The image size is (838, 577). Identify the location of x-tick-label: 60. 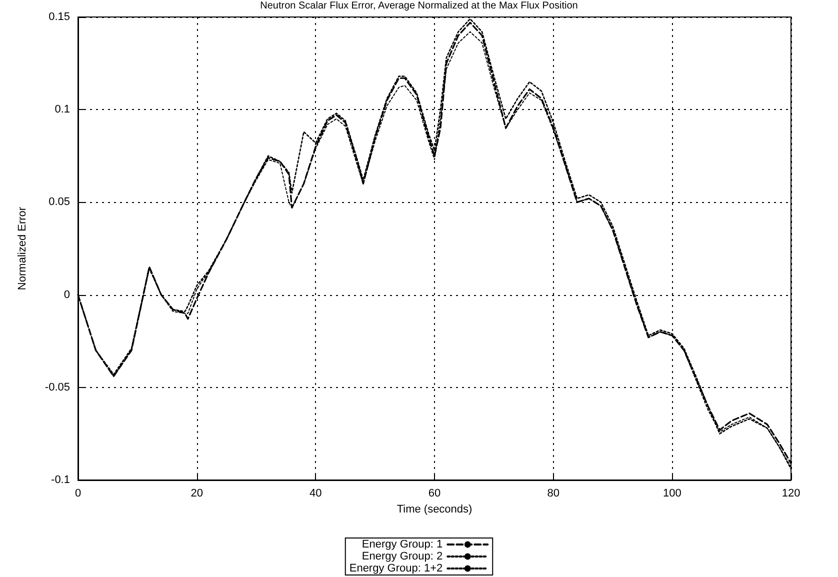
(434, 494).